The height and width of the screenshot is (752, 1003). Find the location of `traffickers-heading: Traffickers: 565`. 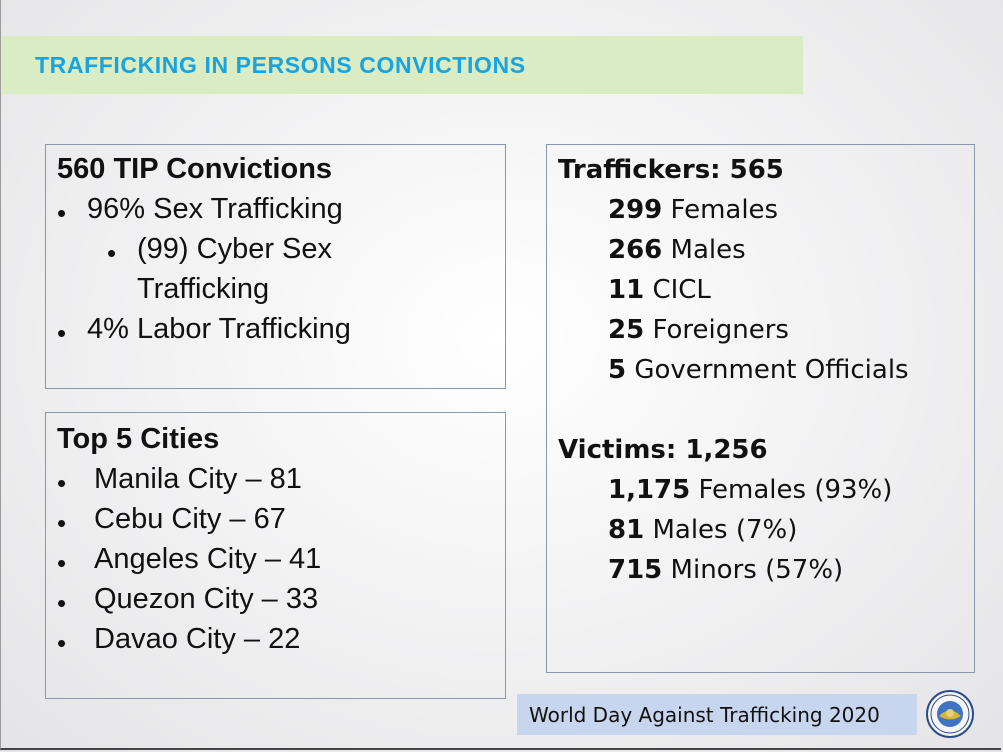

traffickers-heading: Traffickers: 565 is located at coordinates (671, 170).